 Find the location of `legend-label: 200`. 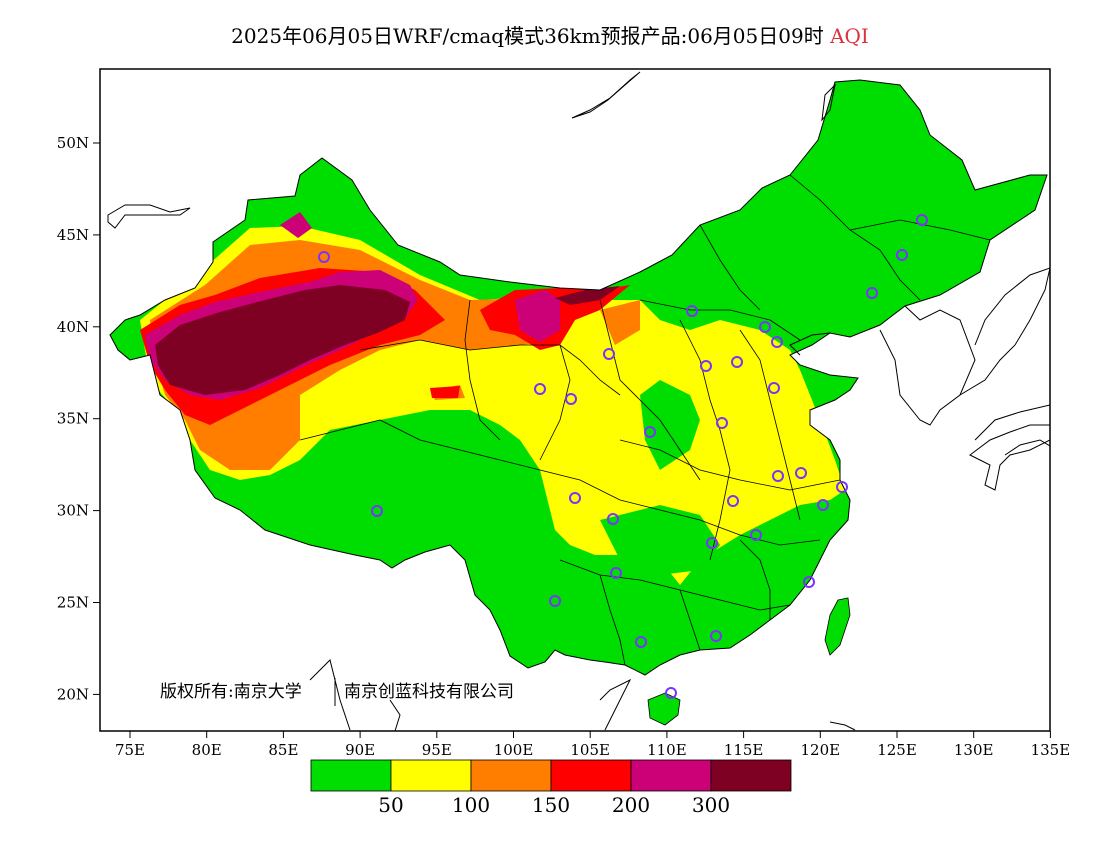

legend-label: 200 is located at coordinates (631, 805).